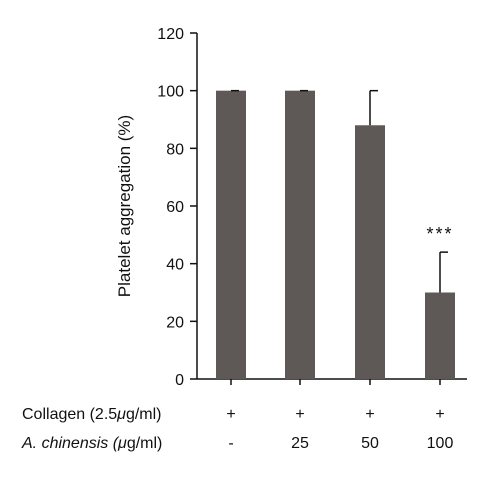 Image resolution: width=500 pixels, height=477 pixels. I want to click on treatment-value: 50, so click(370, 443).